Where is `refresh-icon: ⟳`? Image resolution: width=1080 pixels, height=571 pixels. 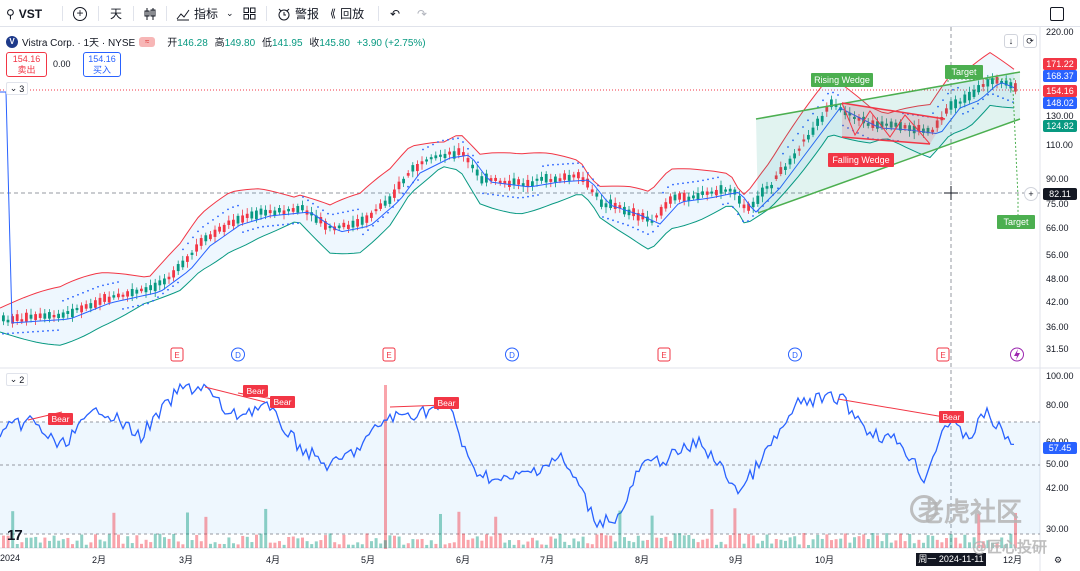 refresh-icon: ⟳ is located at coordinates (1030, 40).